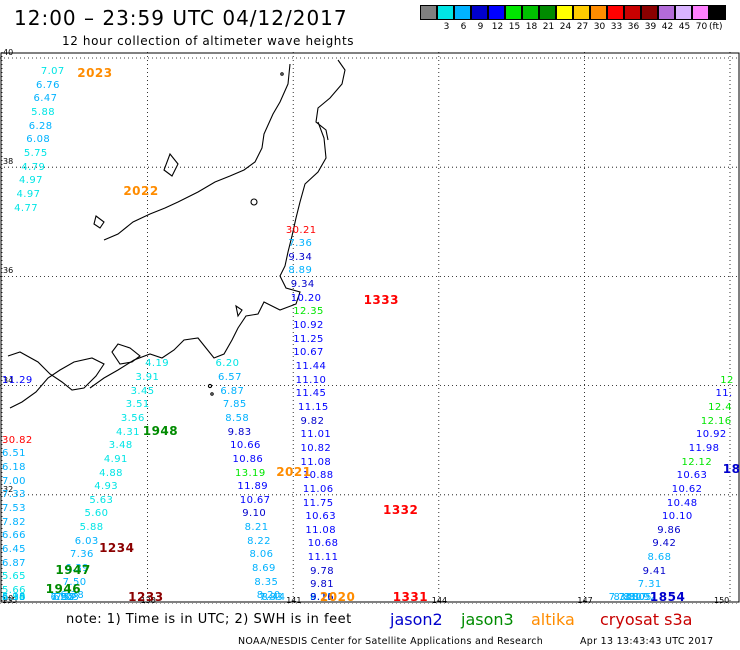 The image size is (740, 650). I want to click on wave-height-label: 10.63, so click(692, 476).